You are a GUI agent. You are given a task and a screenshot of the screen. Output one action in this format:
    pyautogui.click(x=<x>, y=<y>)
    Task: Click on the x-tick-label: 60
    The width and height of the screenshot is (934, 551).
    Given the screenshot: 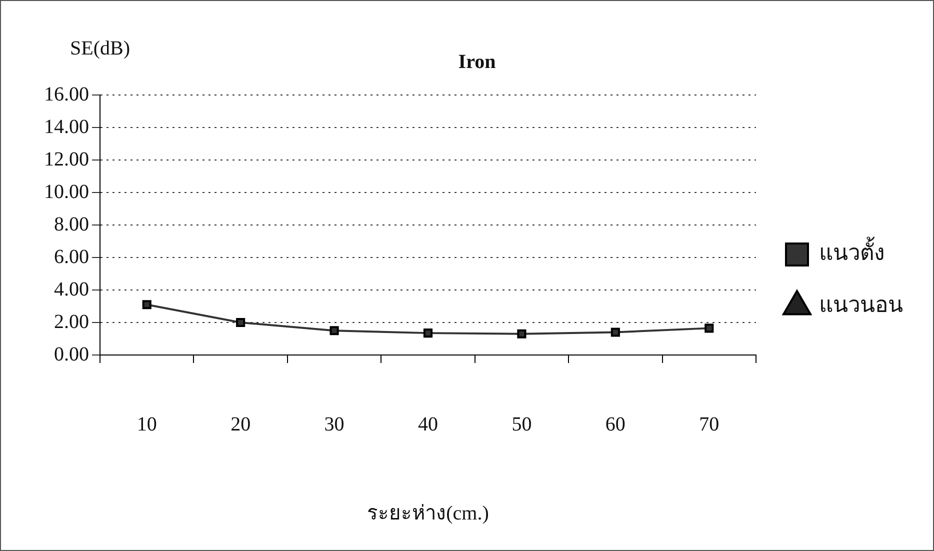 What is the action you would take?
    pyautogui.click(x=615, y=424)
    